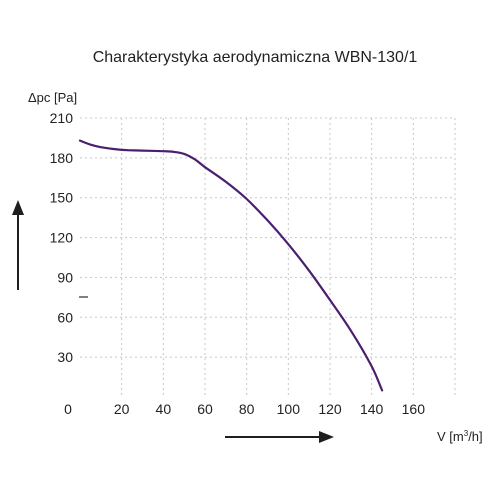 The image size is (500, 500). I want to click on y-tick-label: 30, so click(65, 357).